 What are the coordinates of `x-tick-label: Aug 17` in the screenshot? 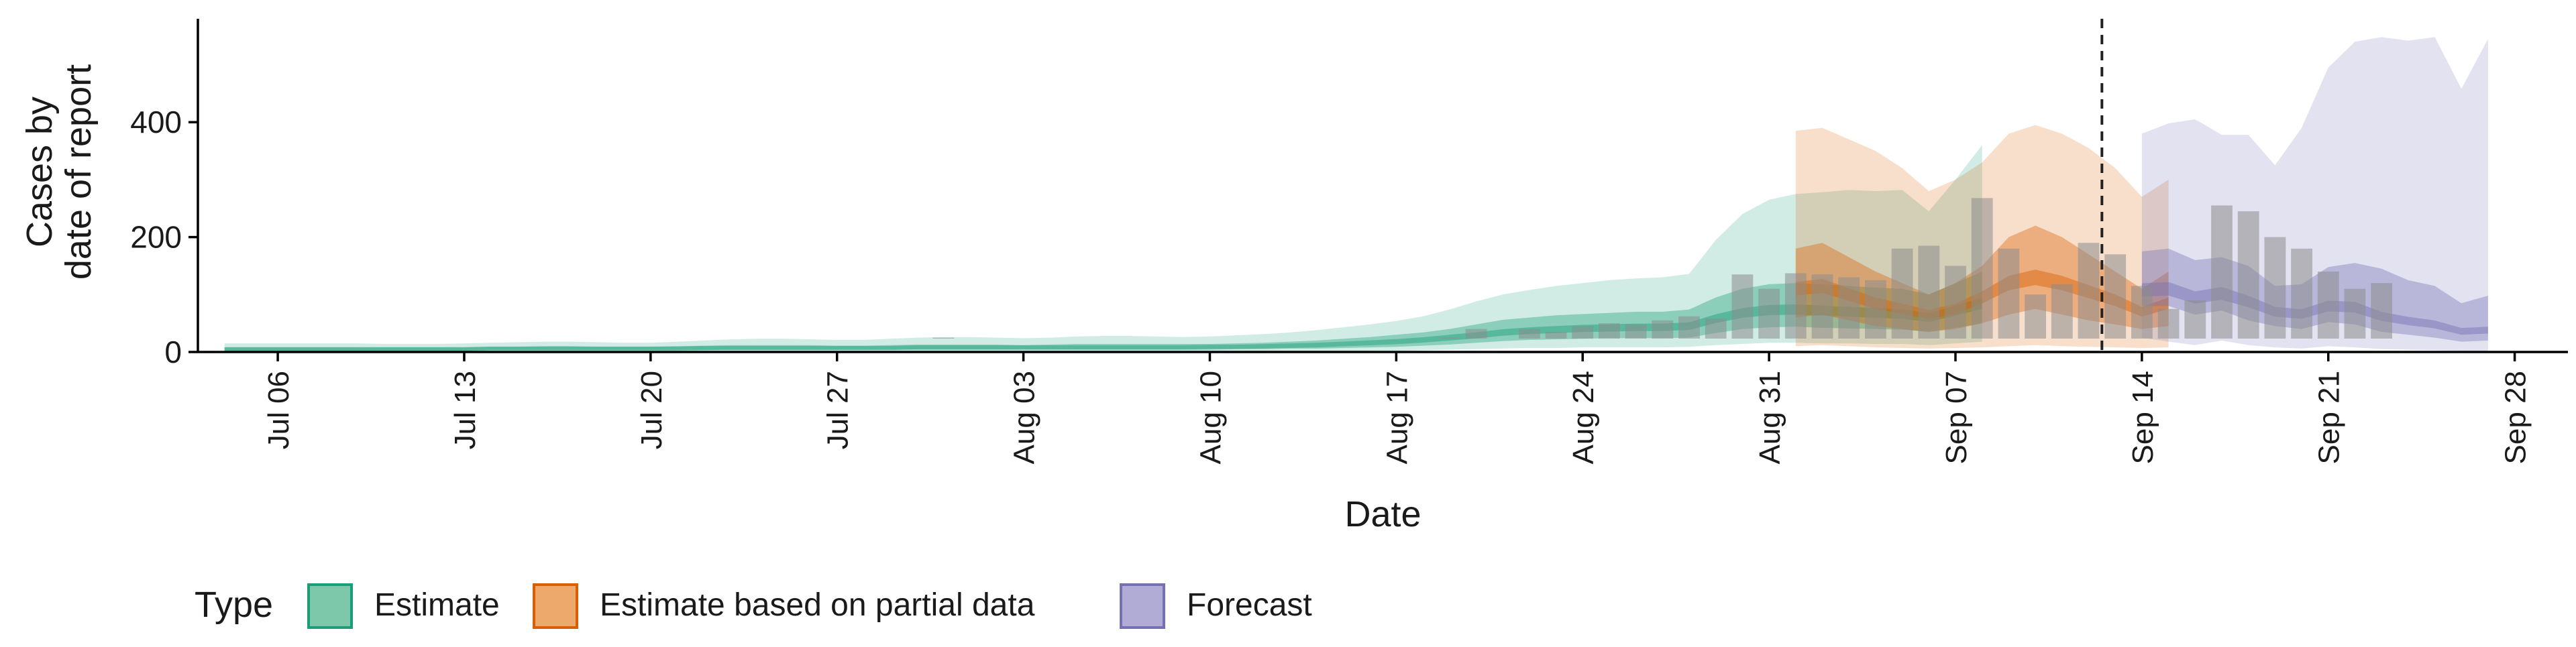 It's located at (1397, 417).